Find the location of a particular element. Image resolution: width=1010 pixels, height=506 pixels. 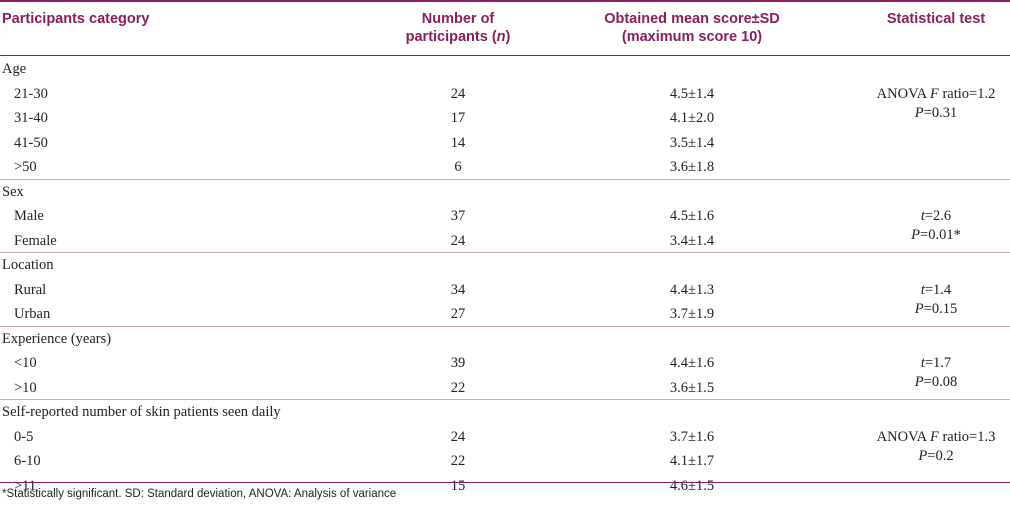

row-count: 39 is located at coordinates (458, 363).